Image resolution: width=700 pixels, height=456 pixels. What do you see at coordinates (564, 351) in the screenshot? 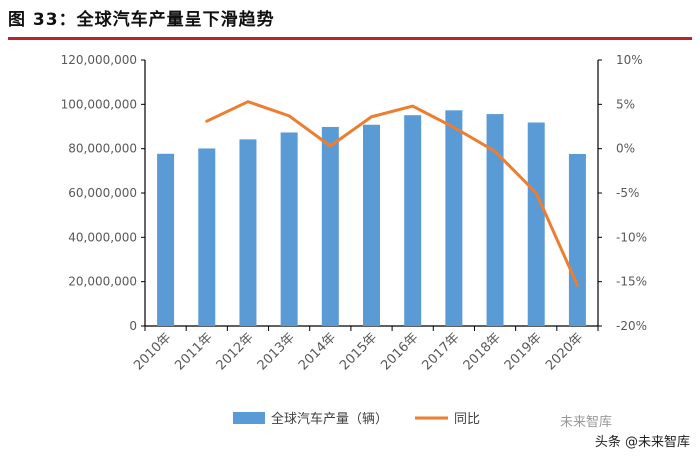
I see `x-tick-label: 2020年` at bounding box center [564, 351].